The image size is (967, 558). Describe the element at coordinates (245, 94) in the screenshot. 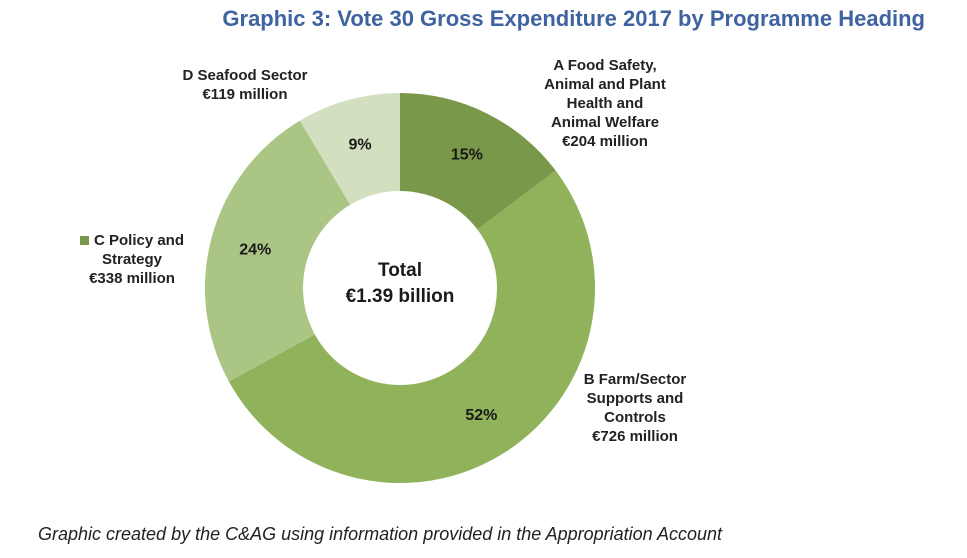

I see `slice-amount: €119 million` at that location.